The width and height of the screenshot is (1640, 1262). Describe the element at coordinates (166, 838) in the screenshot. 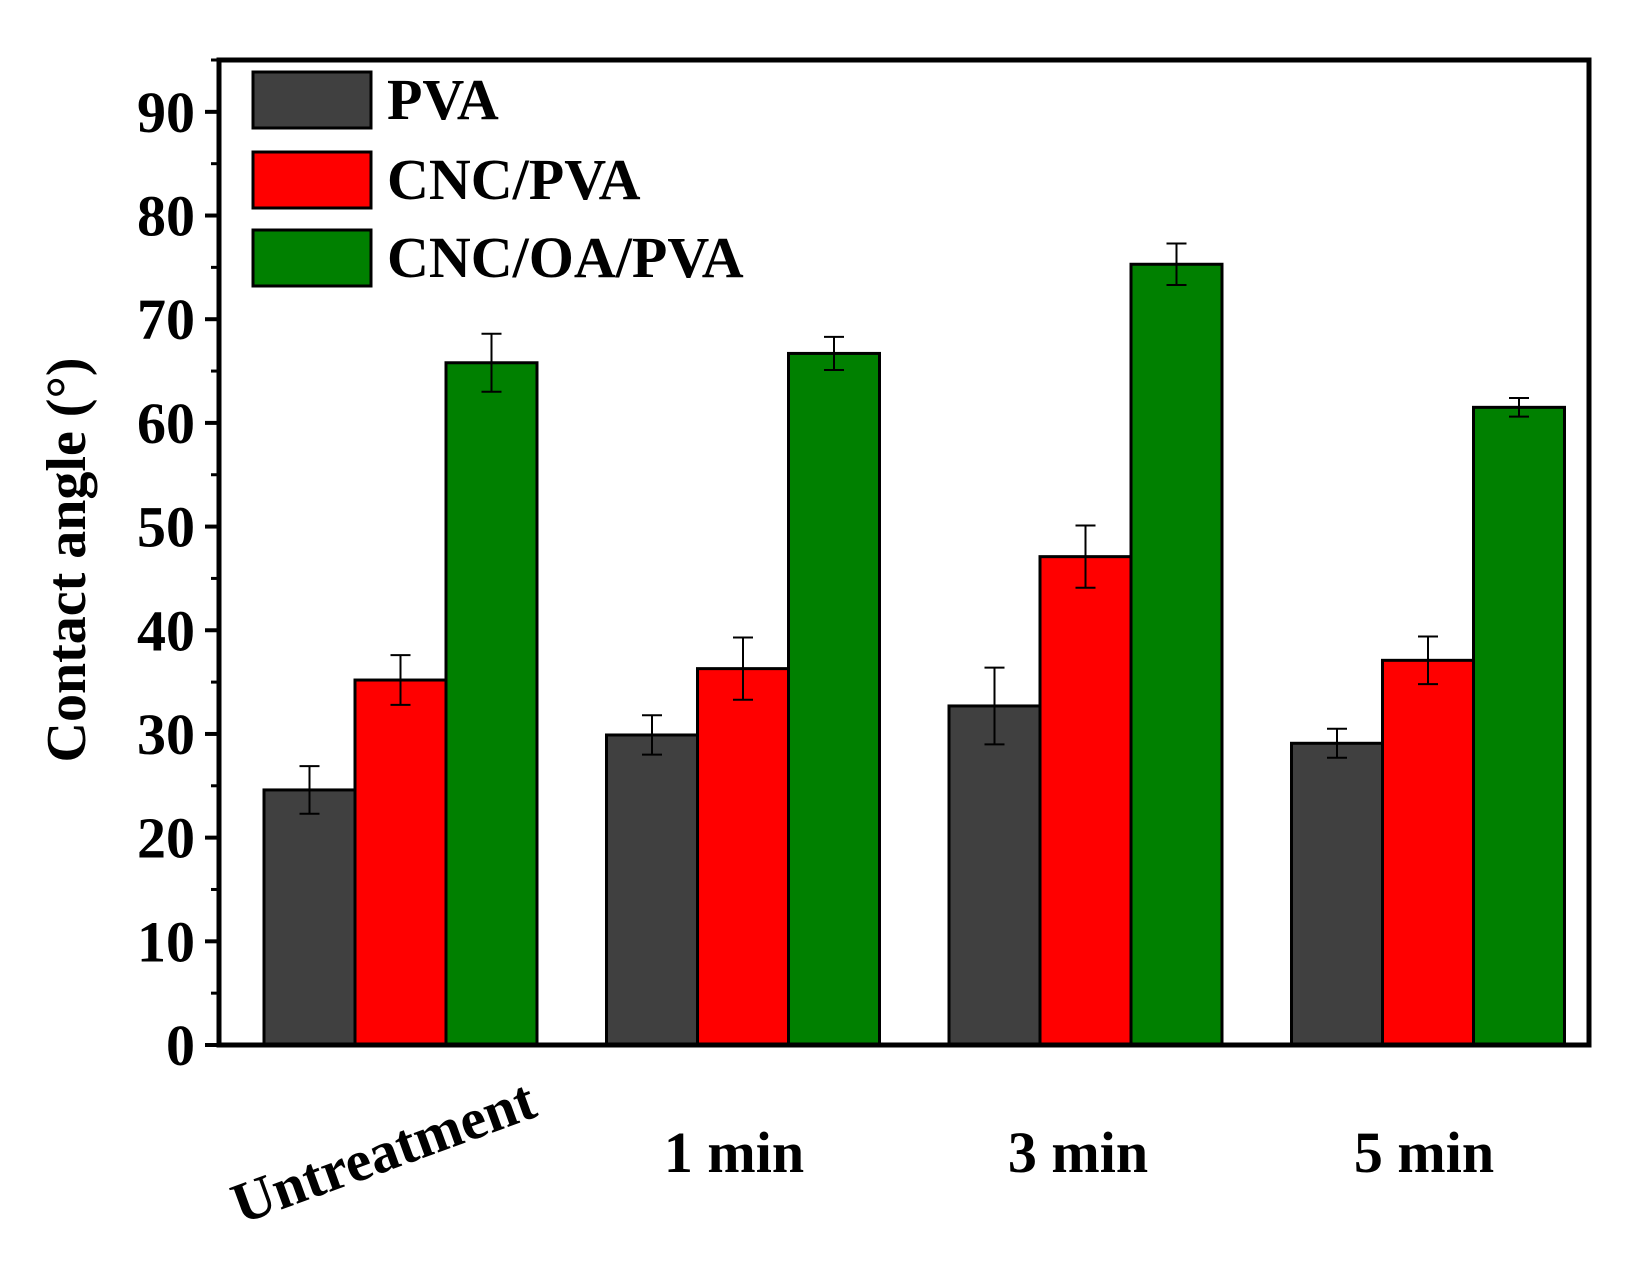

I see `y-tick-label: 20` at that location.